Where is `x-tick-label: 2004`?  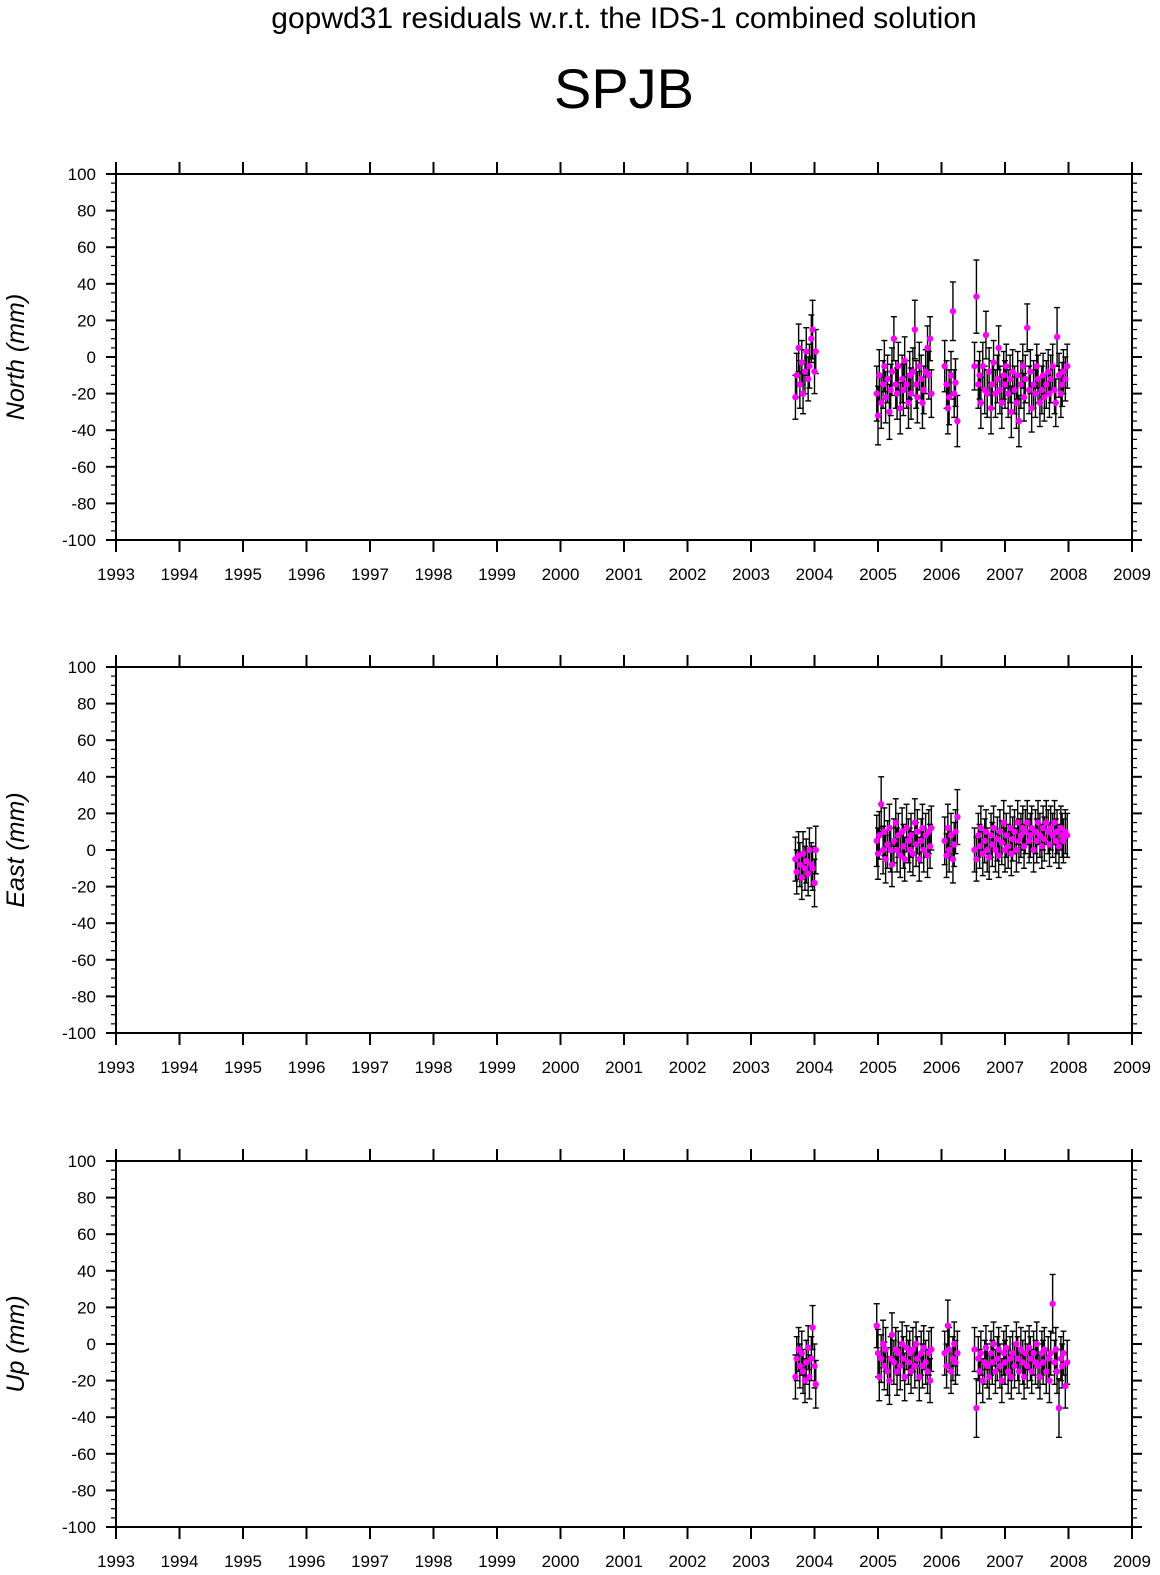
x-tick-label: 2004 is located at coordinates (815, 1067).